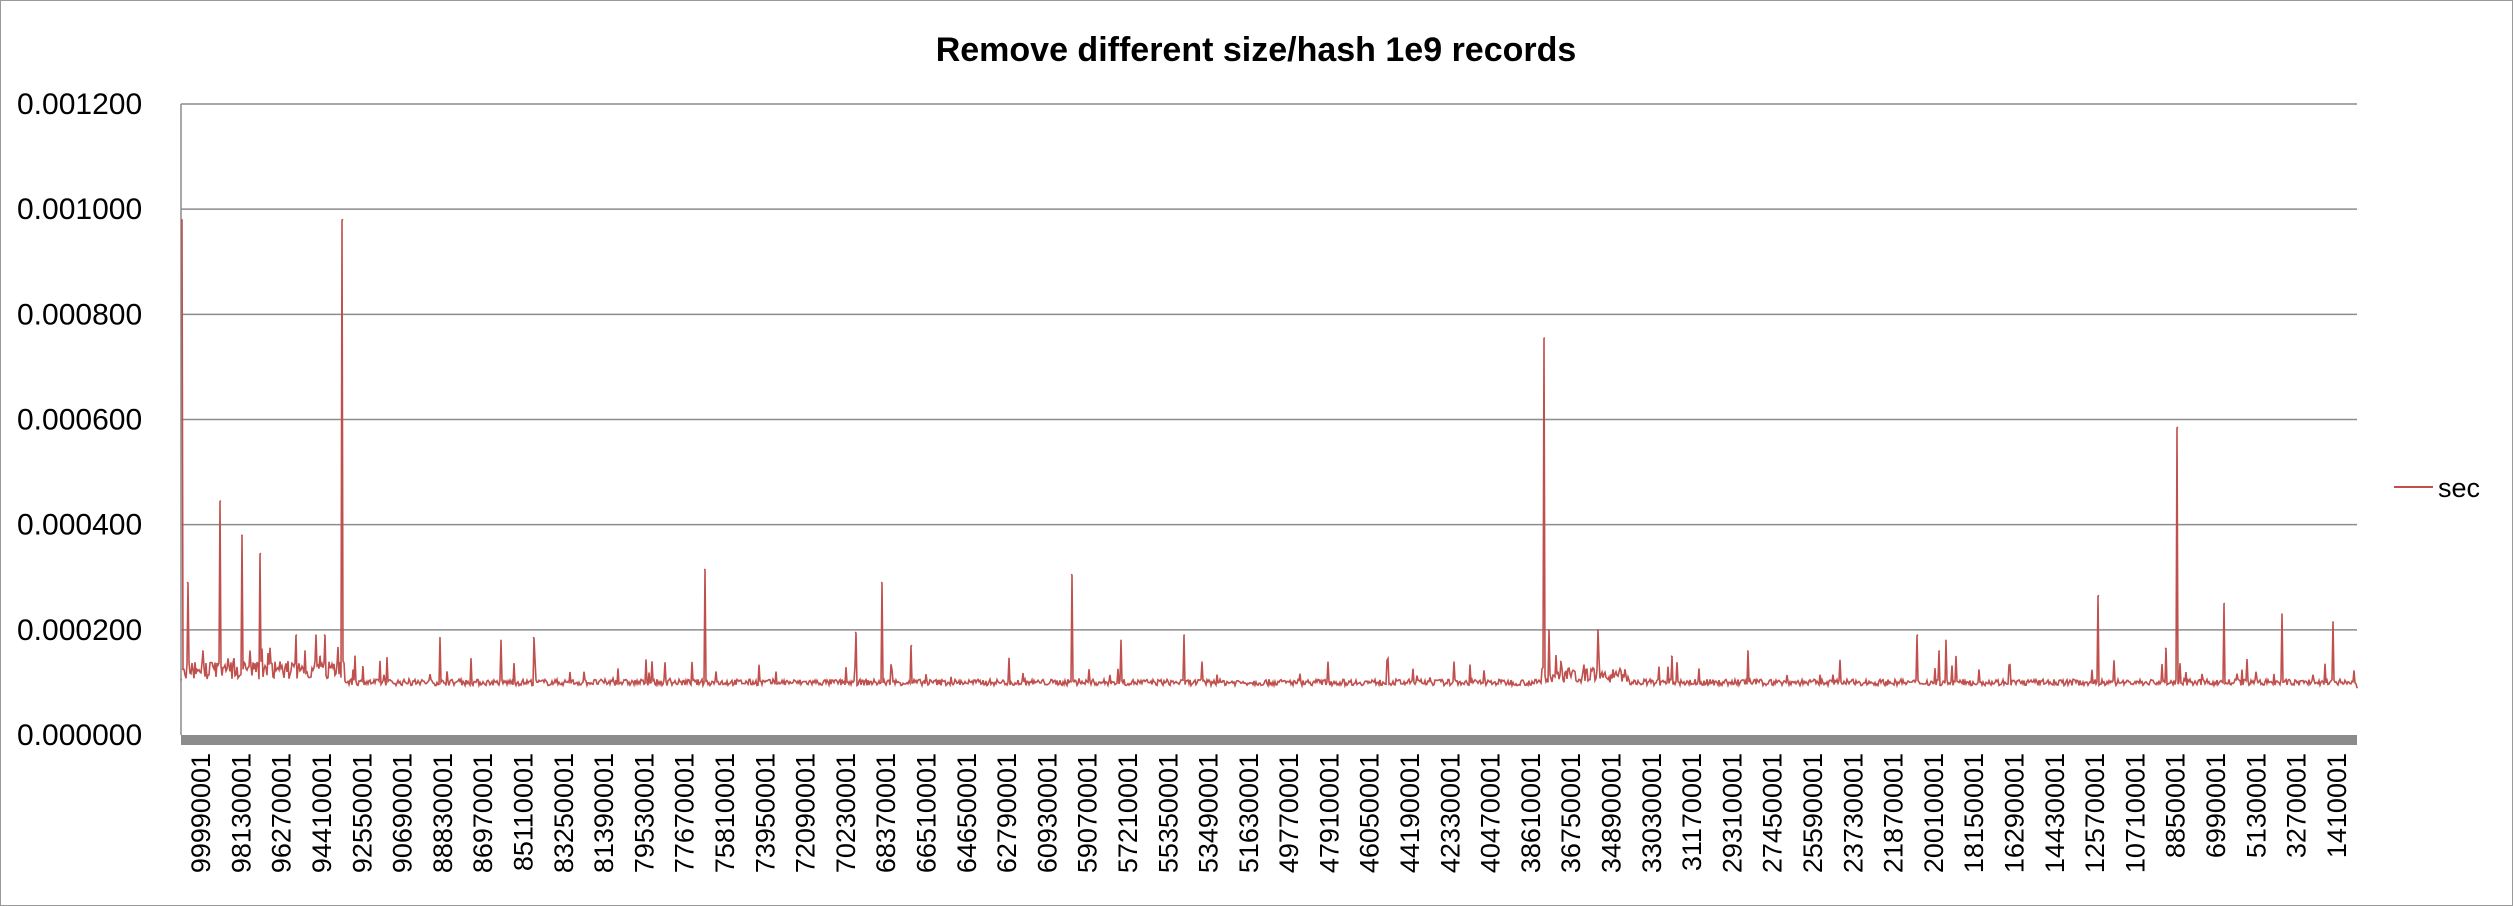  Describe the element at coordinates (685, 813) in the screenshot. I see `x-tick-label: 77670001` at that location.